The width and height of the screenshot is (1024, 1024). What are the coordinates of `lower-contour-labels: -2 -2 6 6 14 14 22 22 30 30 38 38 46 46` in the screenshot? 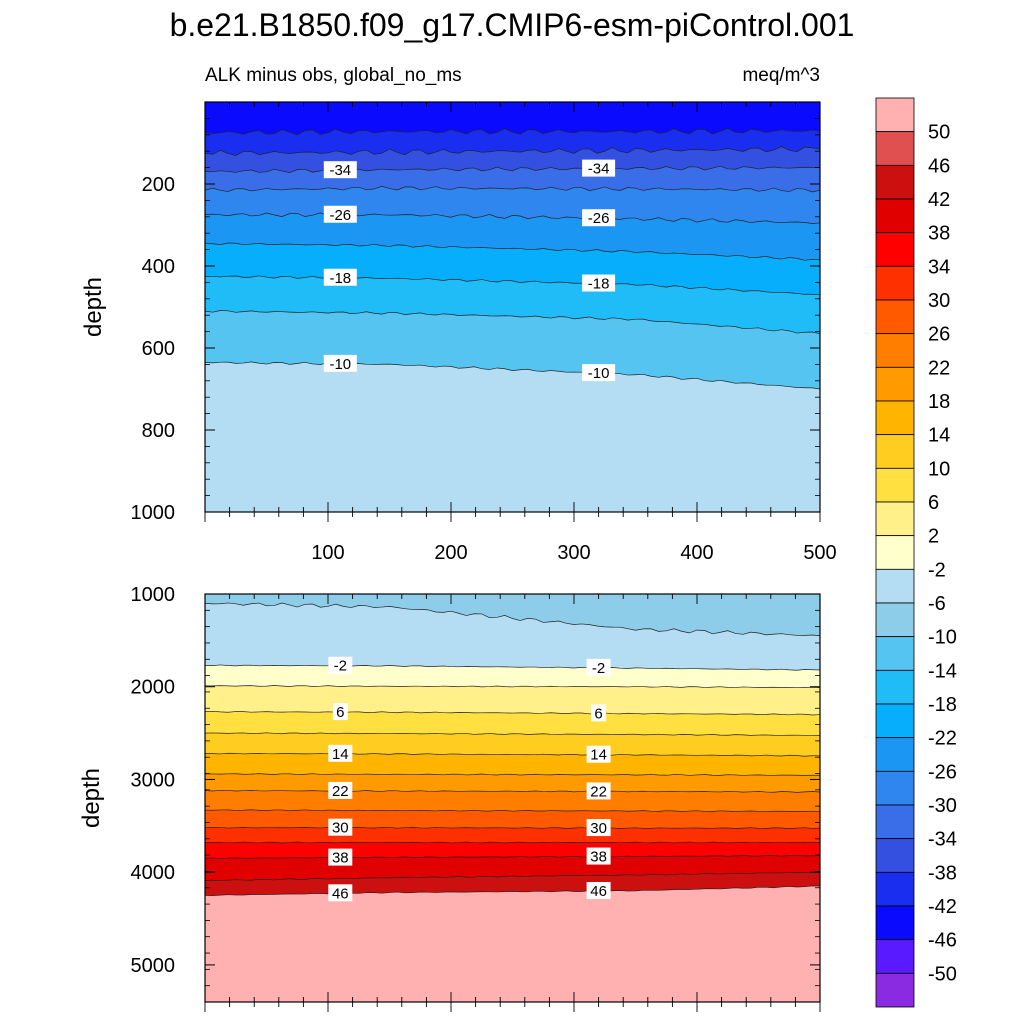 It's located at (469, 779).